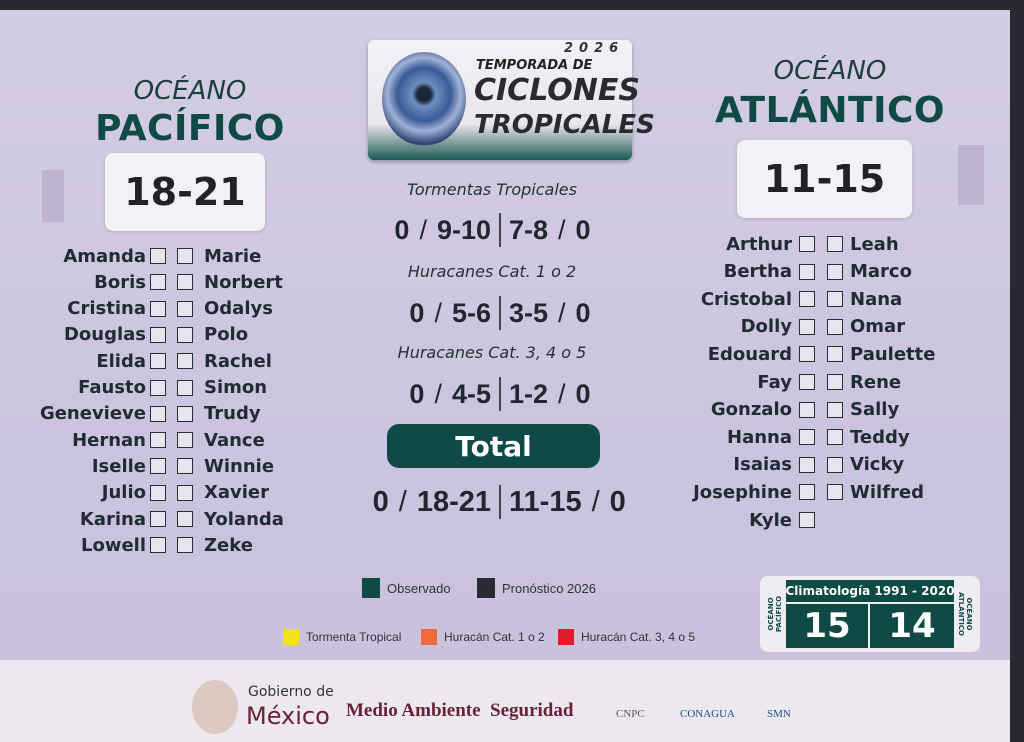 This screenshot has height=742, width=1024. Describe the element at coordinates (600, 394) in the screenshot. I see `atlantic-values: 1-2 / 0` at that location.